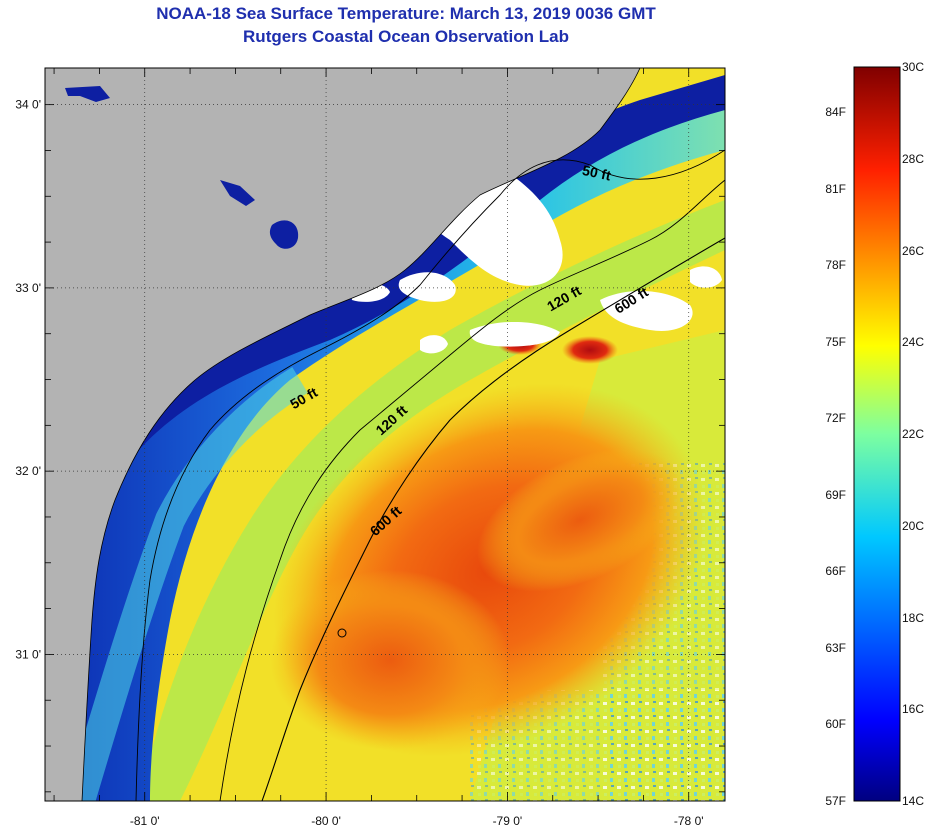 The height and width of the screenshot is (832, 936). What do you see at coordinates (913, 434) in the screenshot?
I see `colorbar-c-label: 22C` at bounding box center [913, 434].